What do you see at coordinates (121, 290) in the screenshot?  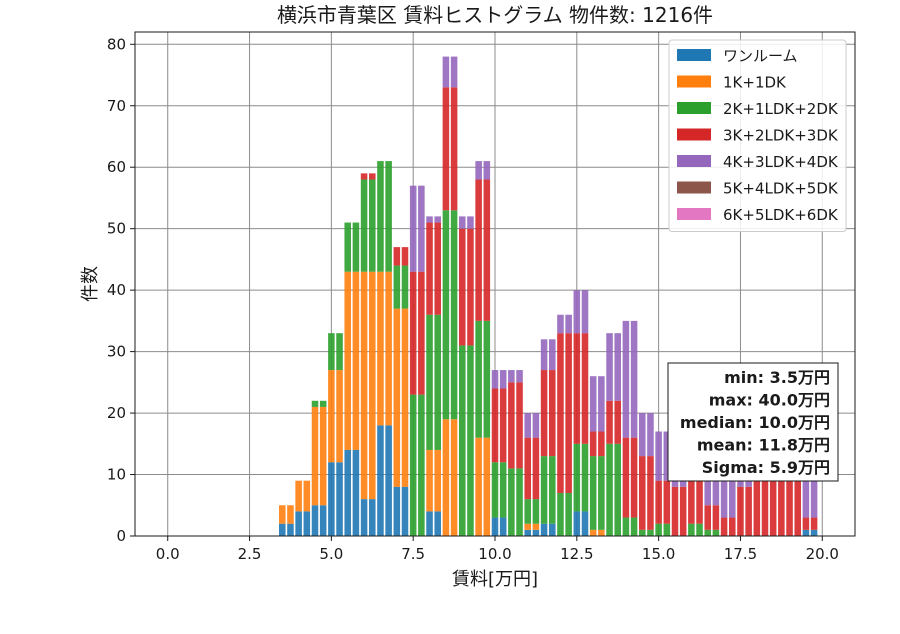 I see `y-axis-ticks: 0 10 20 30 40 50 60 70 80` at bounding box center [121, 290].